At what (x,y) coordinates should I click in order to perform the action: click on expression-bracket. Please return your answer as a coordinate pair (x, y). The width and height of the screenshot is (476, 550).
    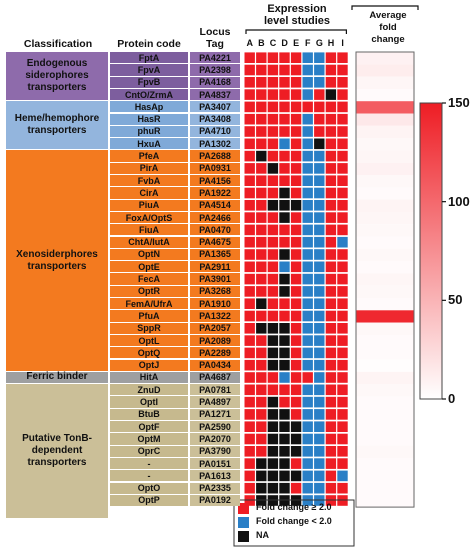
    Looking at the image, I should click on (296, 31).